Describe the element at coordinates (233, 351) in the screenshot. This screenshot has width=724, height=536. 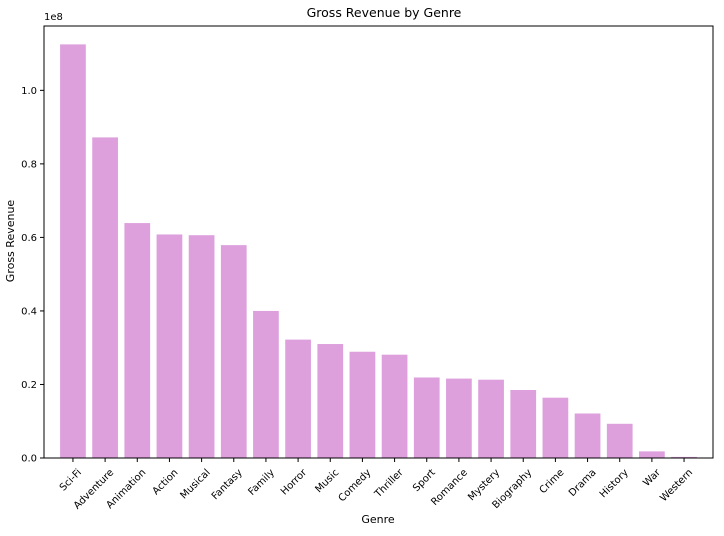
I see `bar-fantasy` at that location.